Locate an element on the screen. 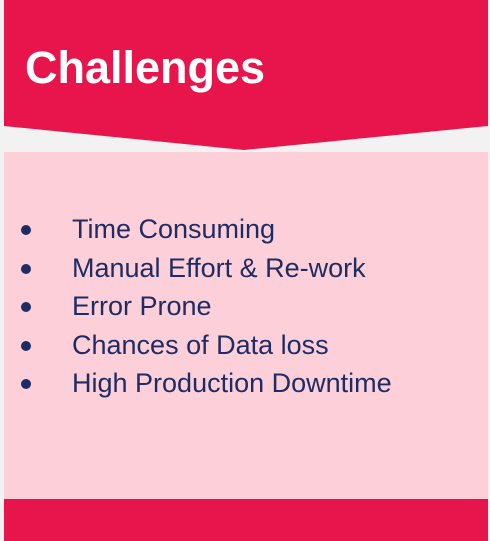 This screenshot has width=490, height=541. list-item-label: High Production Downtime is located at coordinates (232, 383).